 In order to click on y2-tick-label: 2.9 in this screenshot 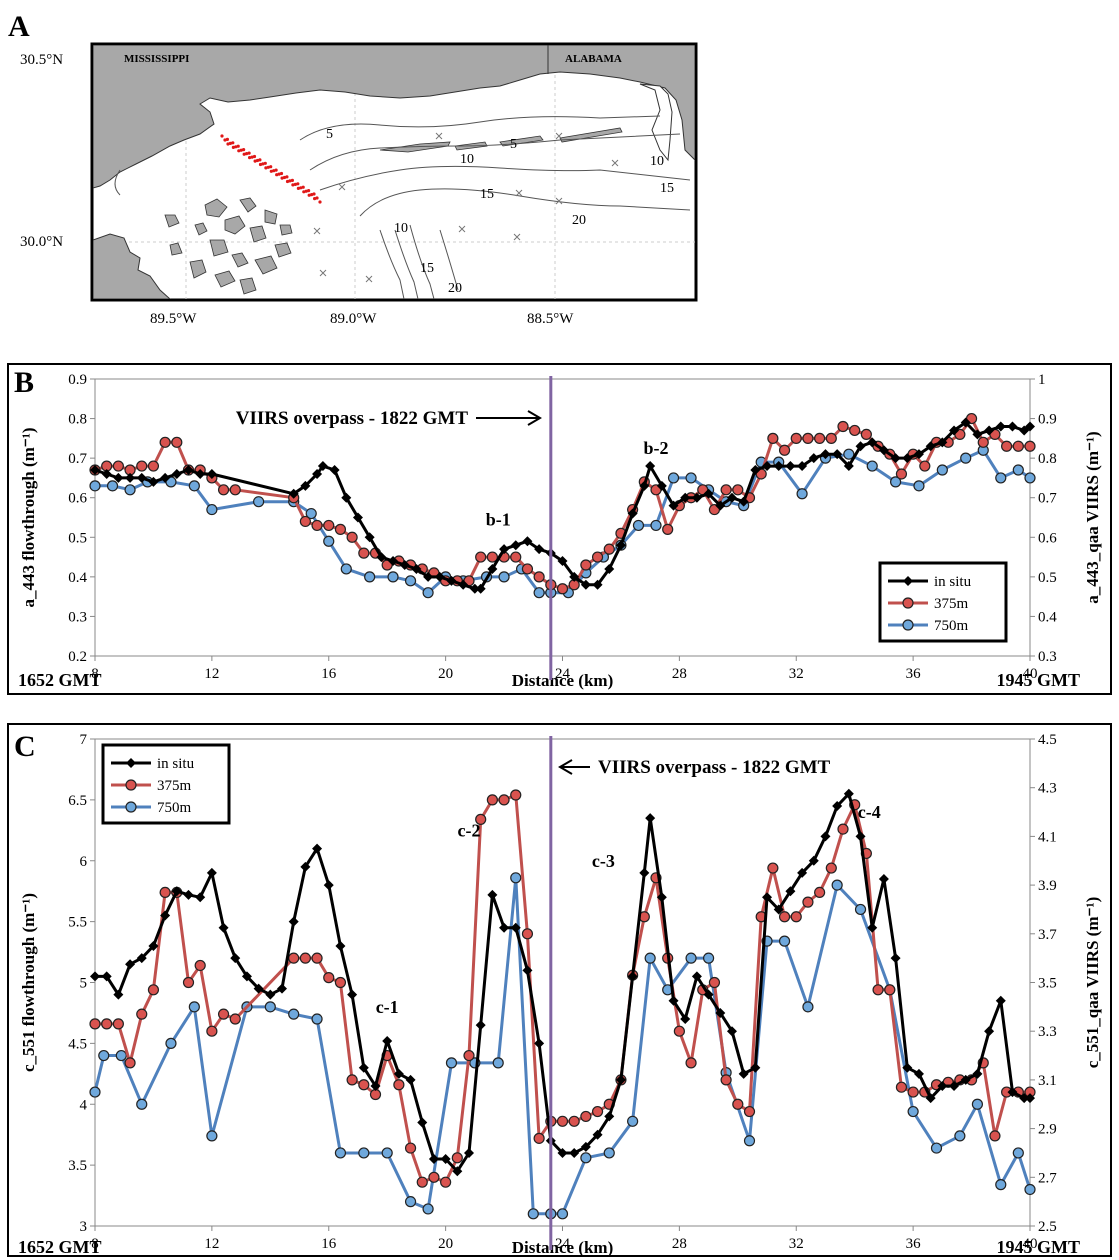, I will do `click(1047, 1130)`.